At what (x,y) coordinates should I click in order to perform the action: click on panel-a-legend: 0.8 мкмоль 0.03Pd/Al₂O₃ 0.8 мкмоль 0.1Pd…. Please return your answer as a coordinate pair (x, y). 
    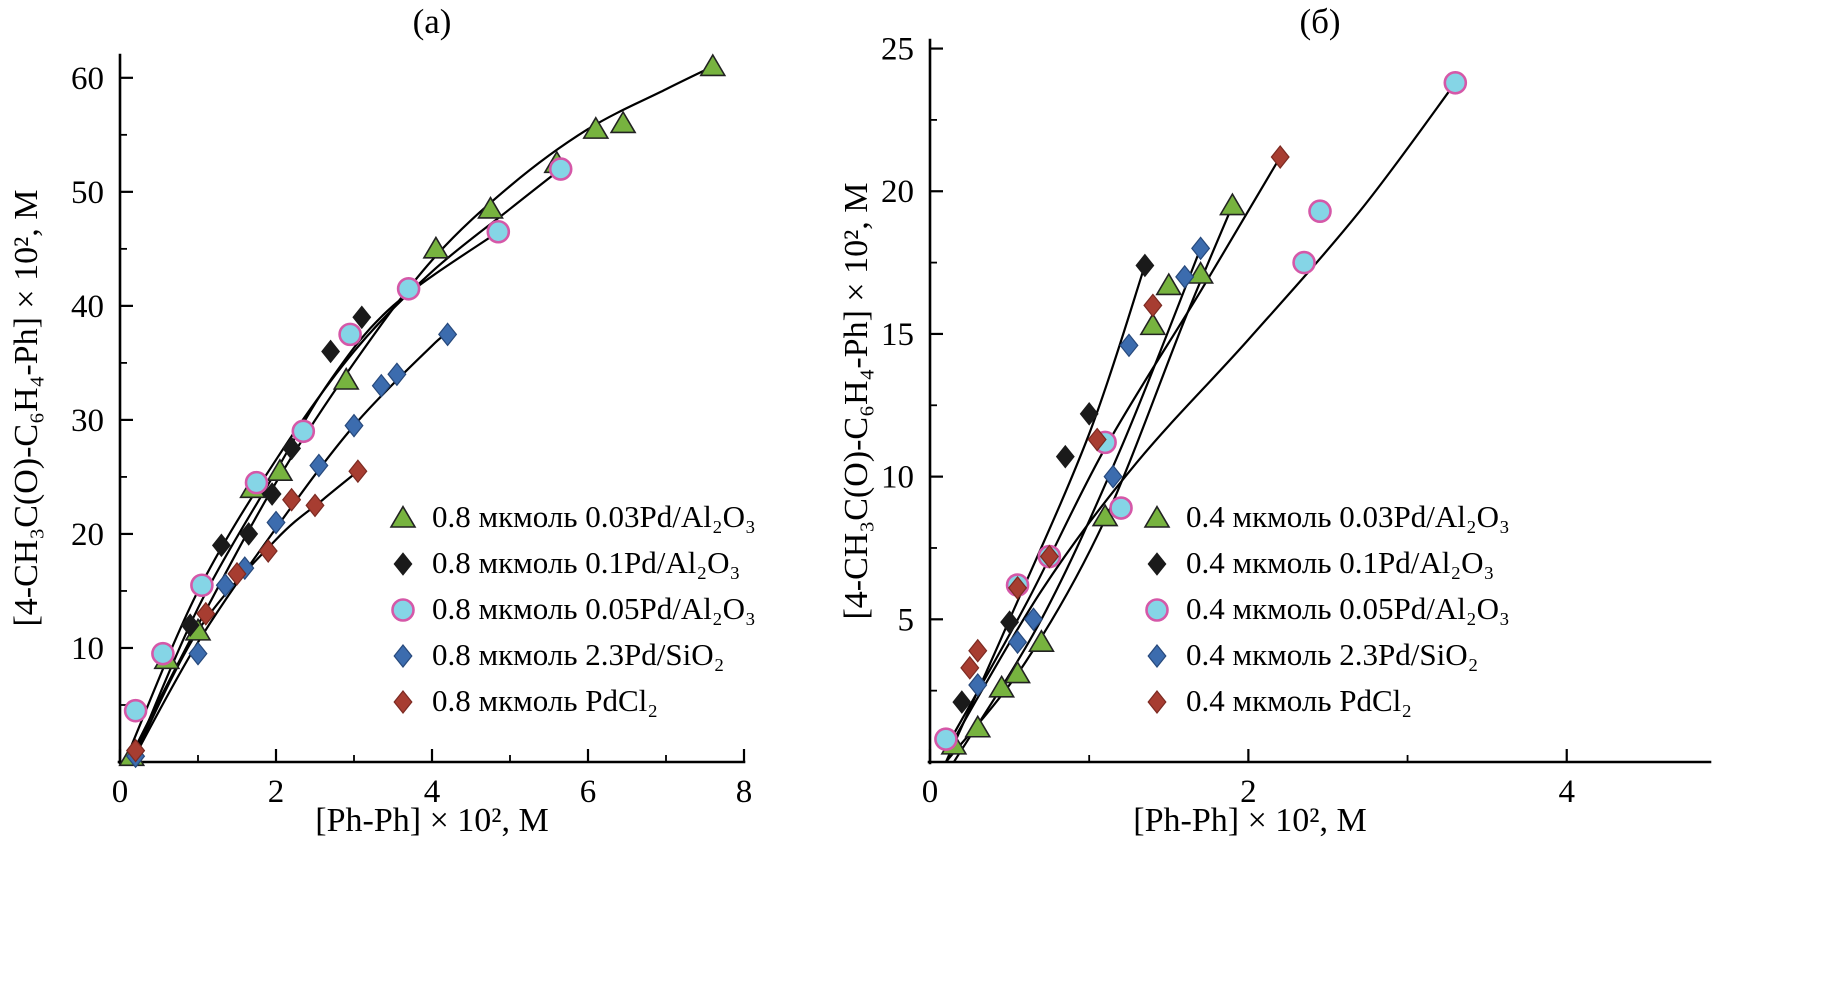
    Looking at the image, I should click on (571, 609).